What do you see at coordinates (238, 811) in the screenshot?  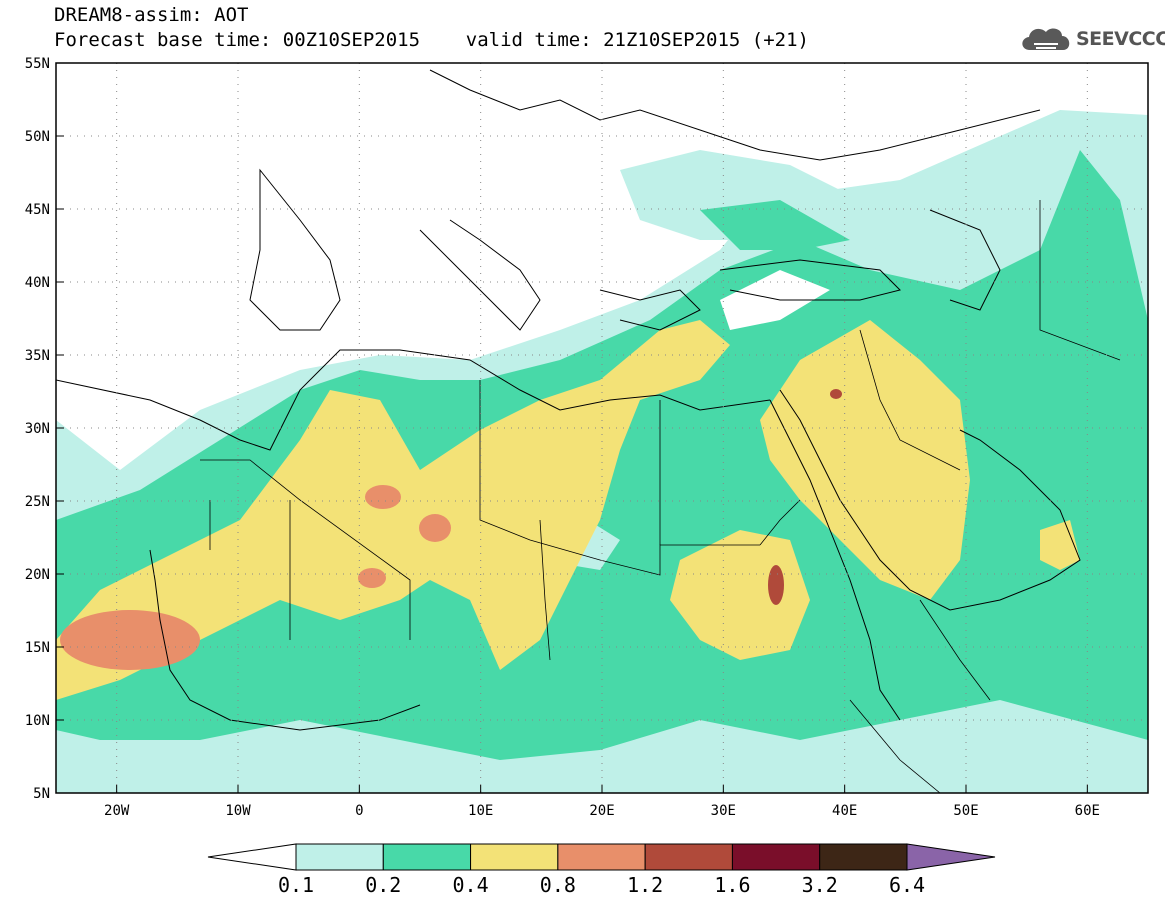 I see `lon-label: 10W` at bounding box center [238, 811].